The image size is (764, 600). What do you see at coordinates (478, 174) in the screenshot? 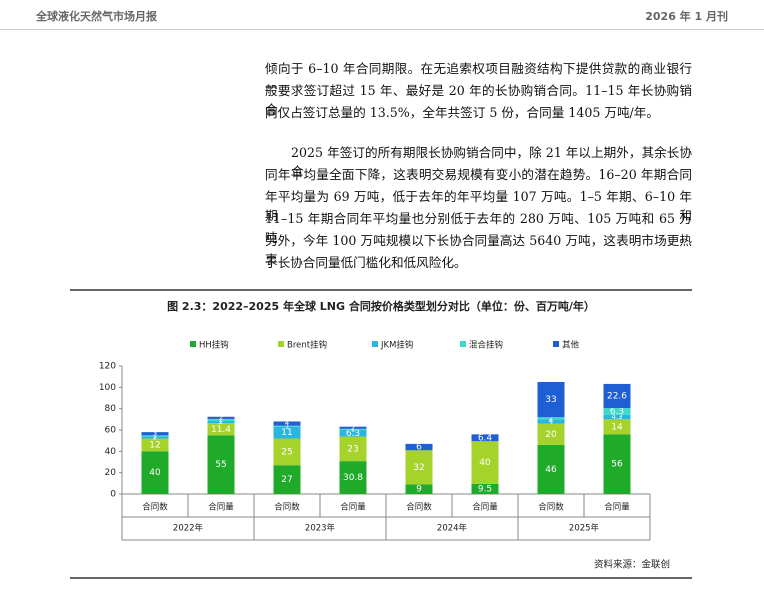
I see `paragraph-line: 同年平均量全面下降，这表明交易规模有变小的潜在趋势。16–20 年期合同` at bounding box center [478, 174].